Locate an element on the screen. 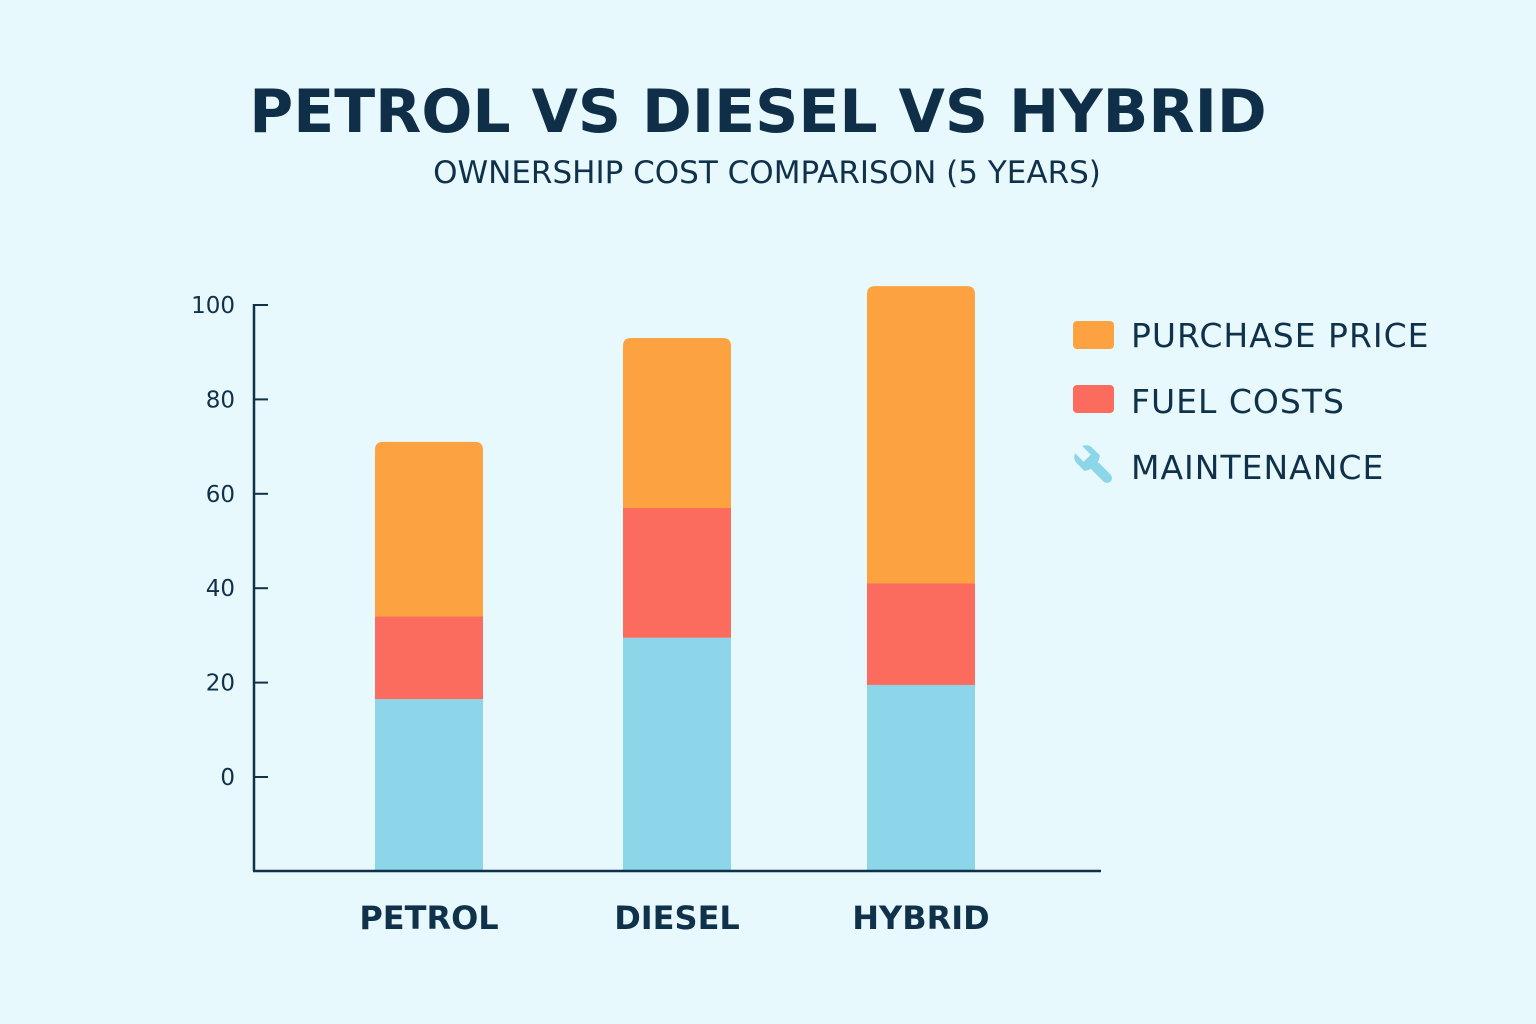 The width and height of the screenshot is (1536, 1024). legend-label-maintenance: MAINTENANCE is located at coordinates (1257, 467).